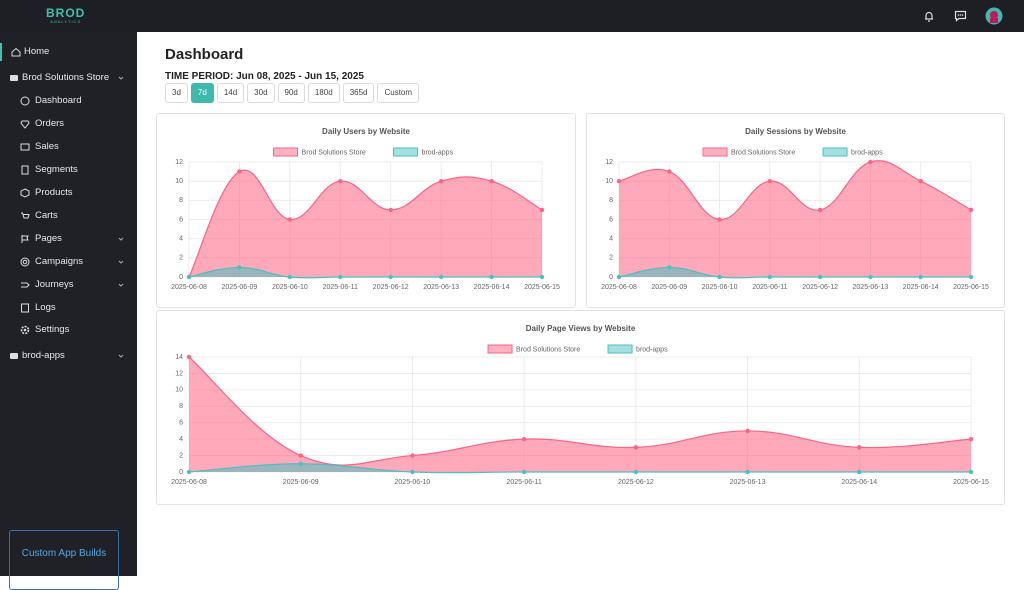 The width and height of the screenshot is (1024, 590). Describe the element at coordinates (48, 238) in the screenshot. I see `nav-label: Pages` at that location.